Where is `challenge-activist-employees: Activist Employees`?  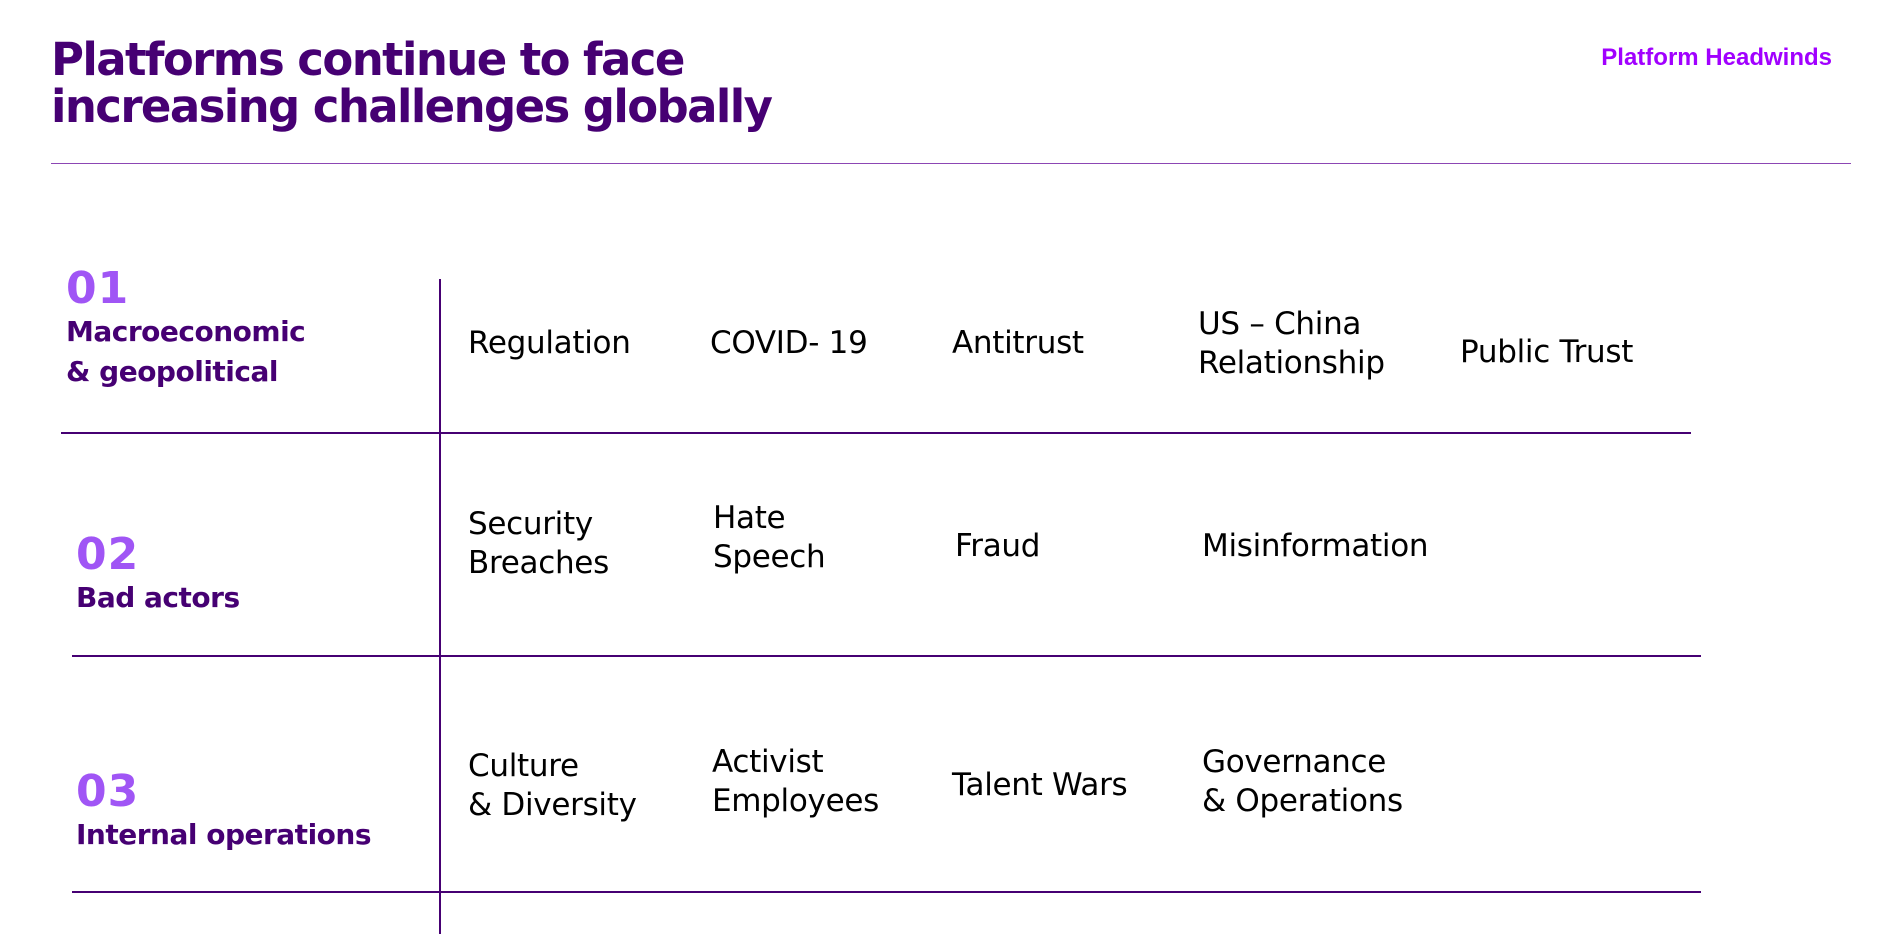
challenge-activist-employees: Activist Employees is located at coordinates (795, 782).